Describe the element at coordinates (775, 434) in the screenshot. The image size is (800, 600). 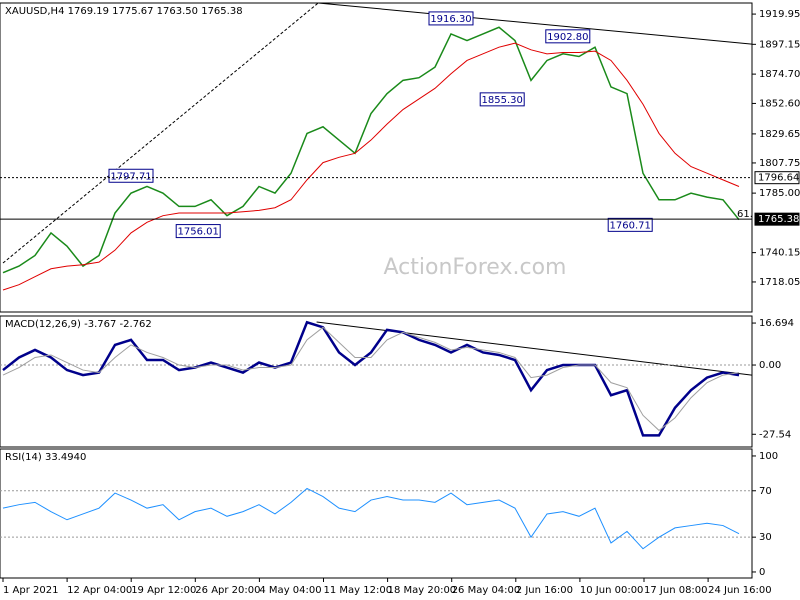
I see `y-tick-label: -27.54` at that location.